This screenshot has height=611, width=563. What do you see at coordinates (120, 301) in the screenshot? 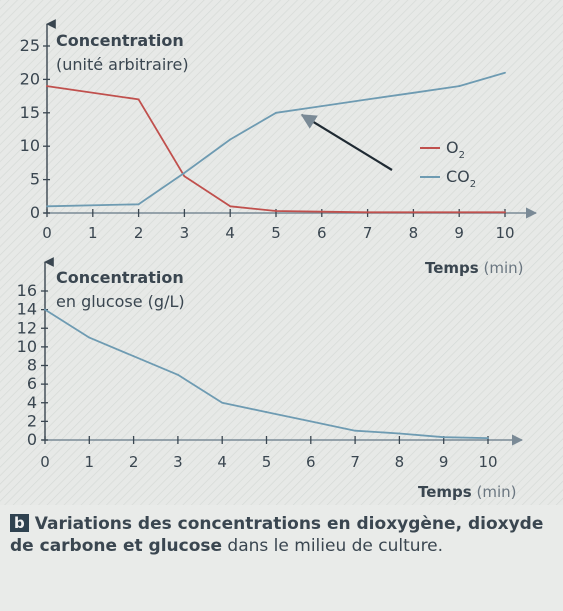
I see `chart-glucose-y-label-2: en glucose (g/L)` at bounding box center [120, 301].